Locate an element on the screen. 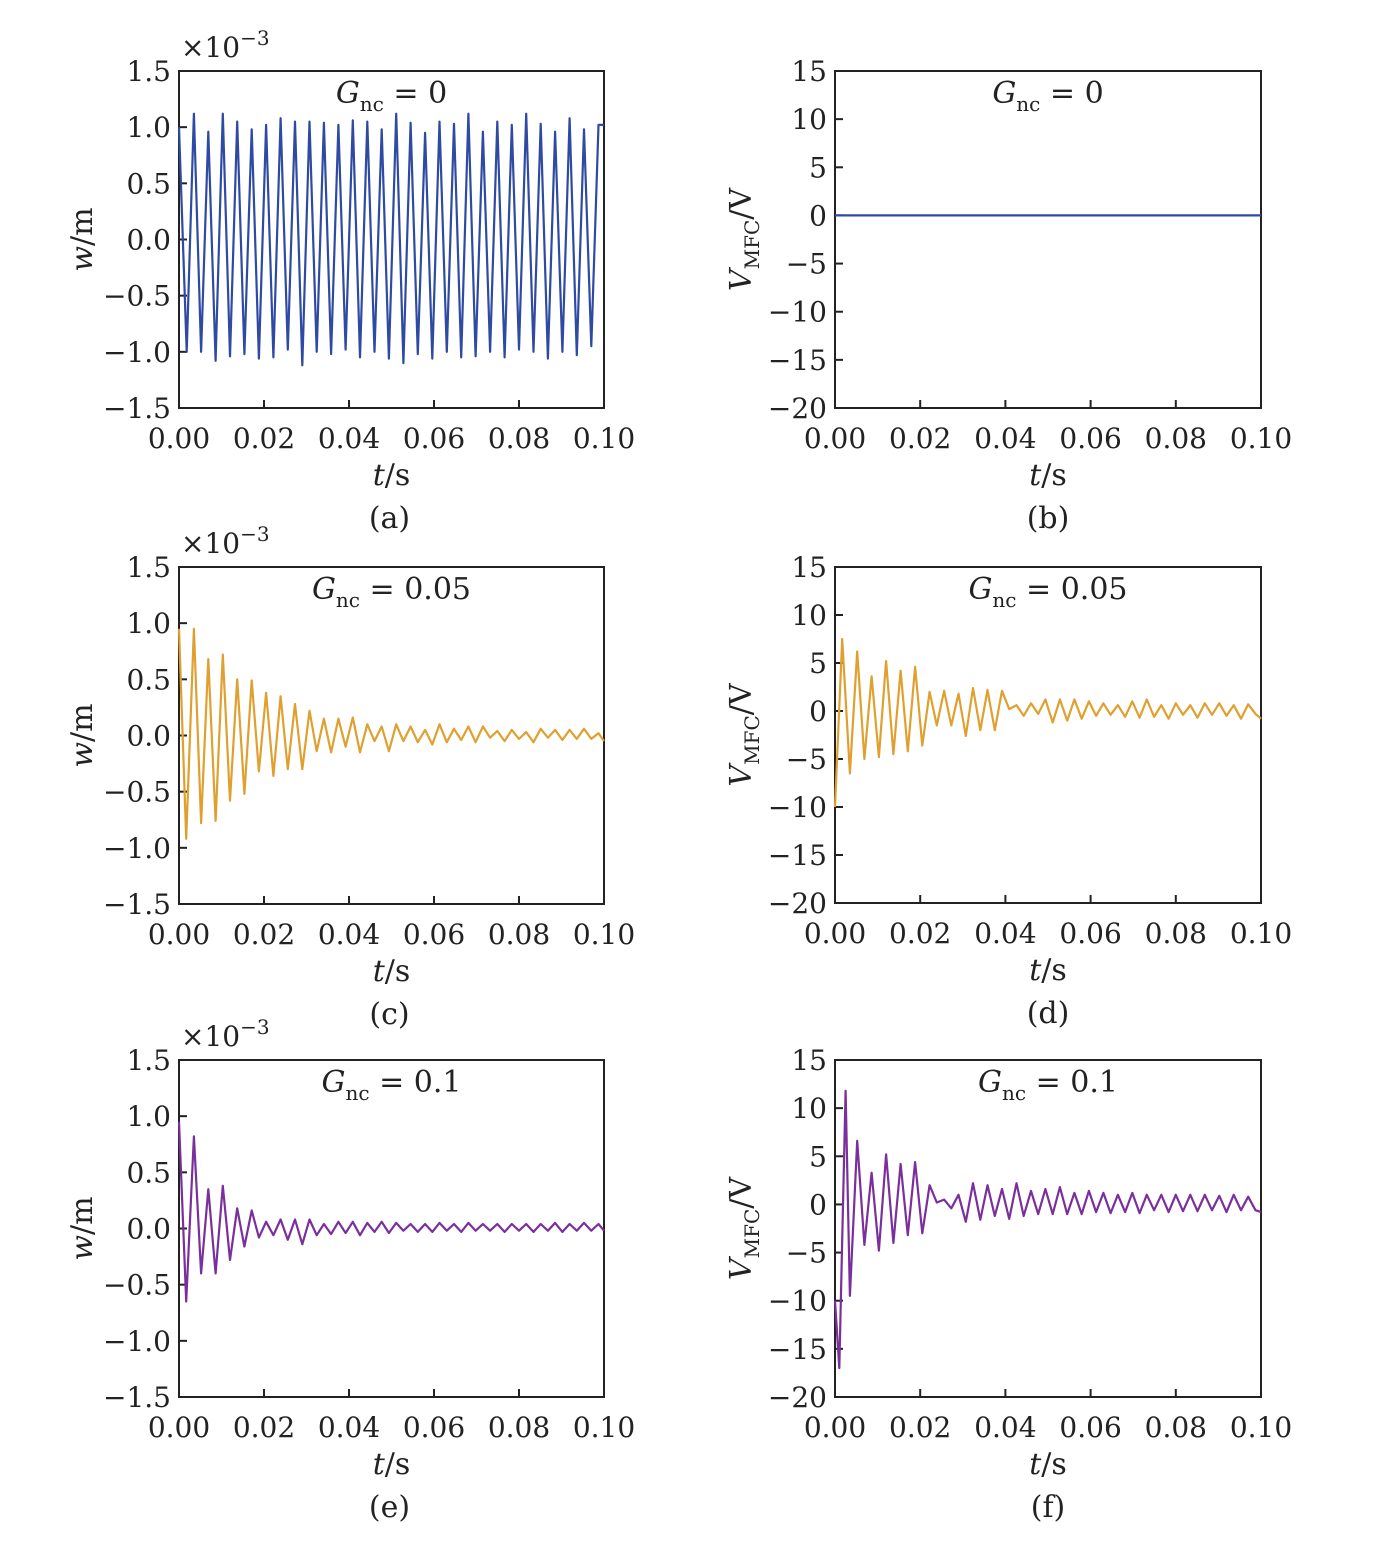 This screenshot has height=1553, width=1373. panel-caption: (c) is located at coordinates (389, 1014).